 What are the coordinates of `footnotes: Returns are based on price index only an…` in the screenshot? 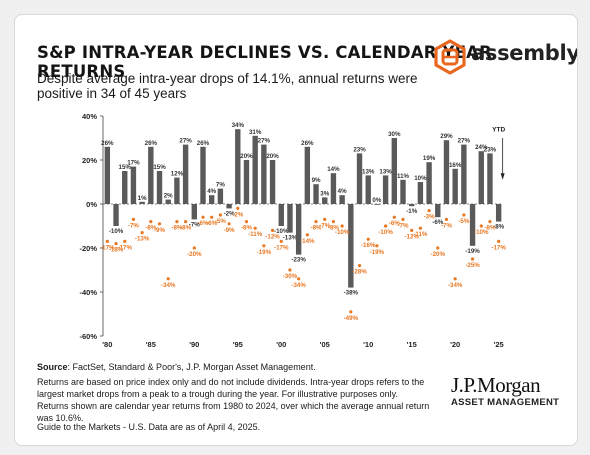 It's located at (233, 400).